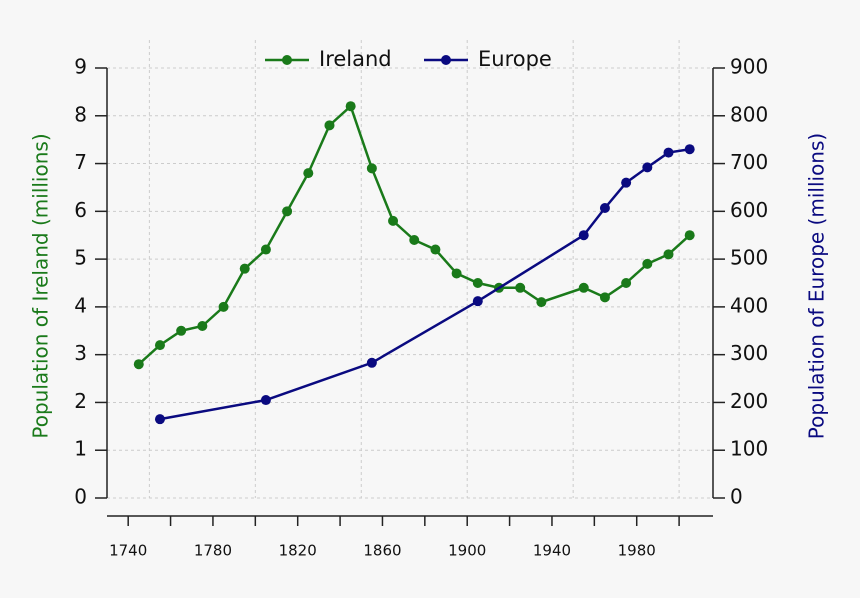  I want to click on x-tick-label: 1860, so click(382, 551).